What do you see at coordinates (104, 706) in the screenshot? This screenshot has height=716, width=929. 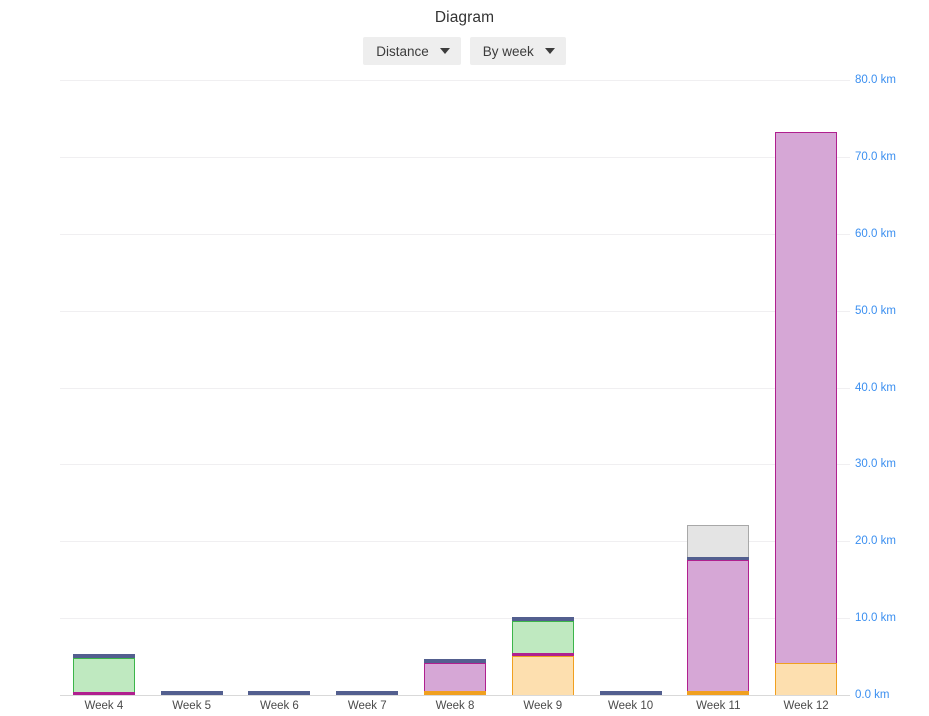 I see `x-axis-tick-label: Week 4` at bounding box center [104, 706].